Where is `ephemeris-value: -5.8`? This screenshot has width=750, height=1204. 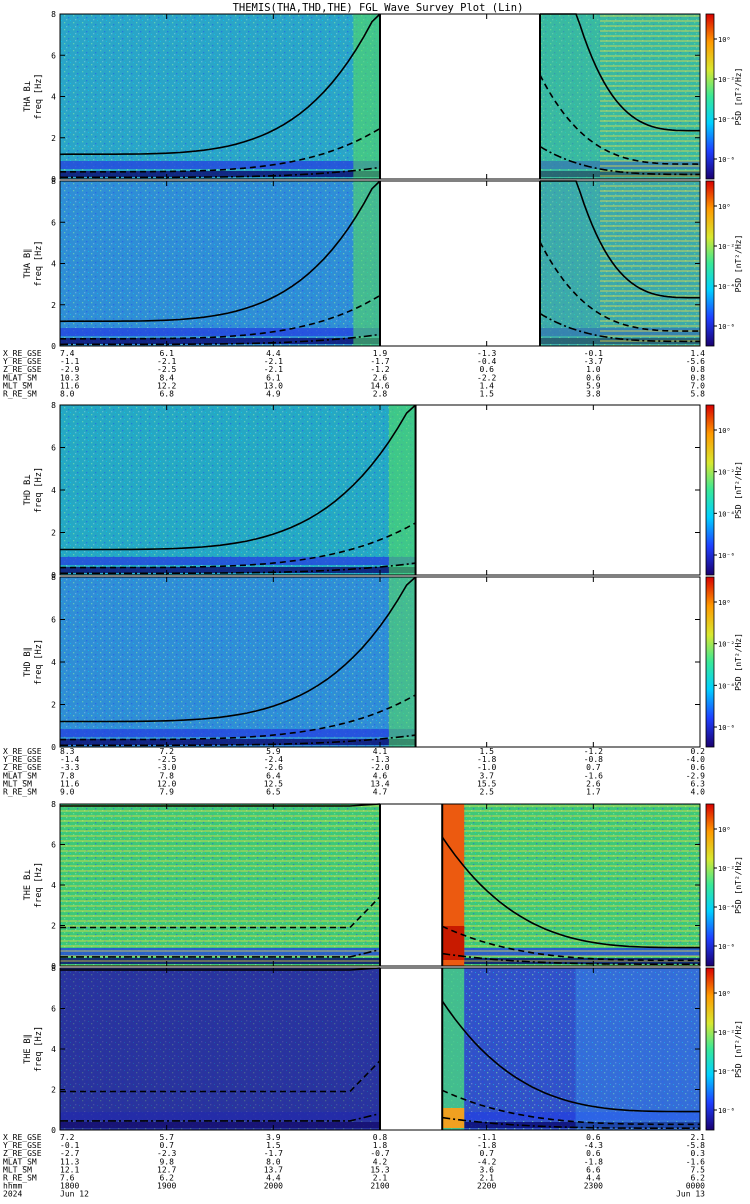
ephemeris-value: -5.8 is located at coordinates (695, 1145).